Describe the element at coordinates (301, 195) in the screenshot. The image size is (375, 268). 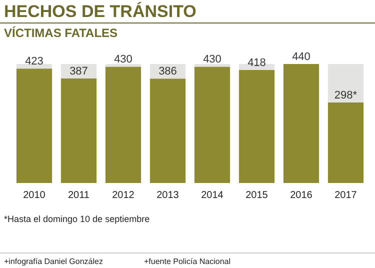
I see `x-tick-label: 2016` at that location.